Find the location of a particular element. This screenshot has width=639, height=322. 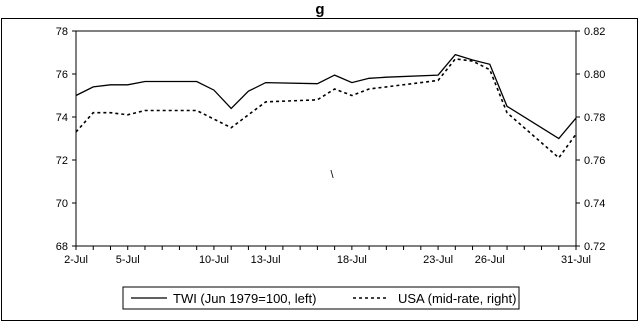

y-left-tick-label: 76 is located at coordinates (62, 75).